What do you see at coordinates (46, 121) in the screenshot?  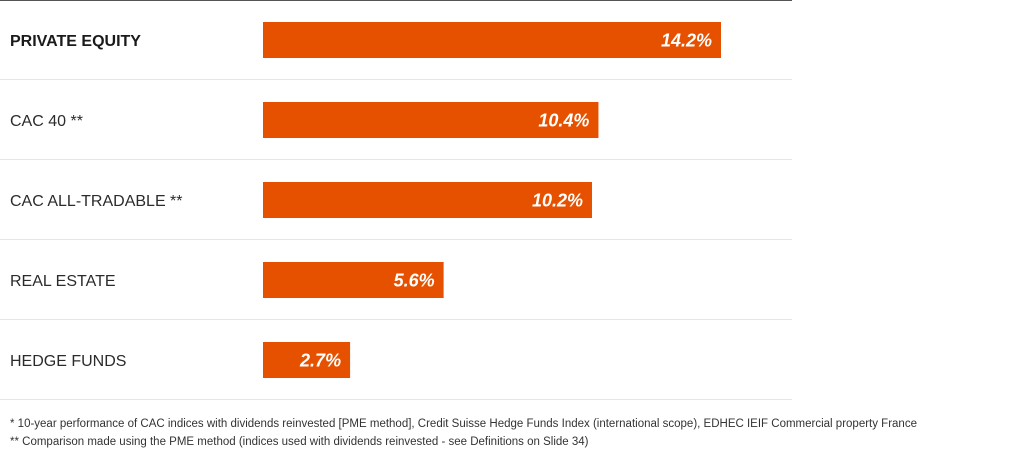 I see `category-label: CAC 40 **` at bounding box center [46, 121].